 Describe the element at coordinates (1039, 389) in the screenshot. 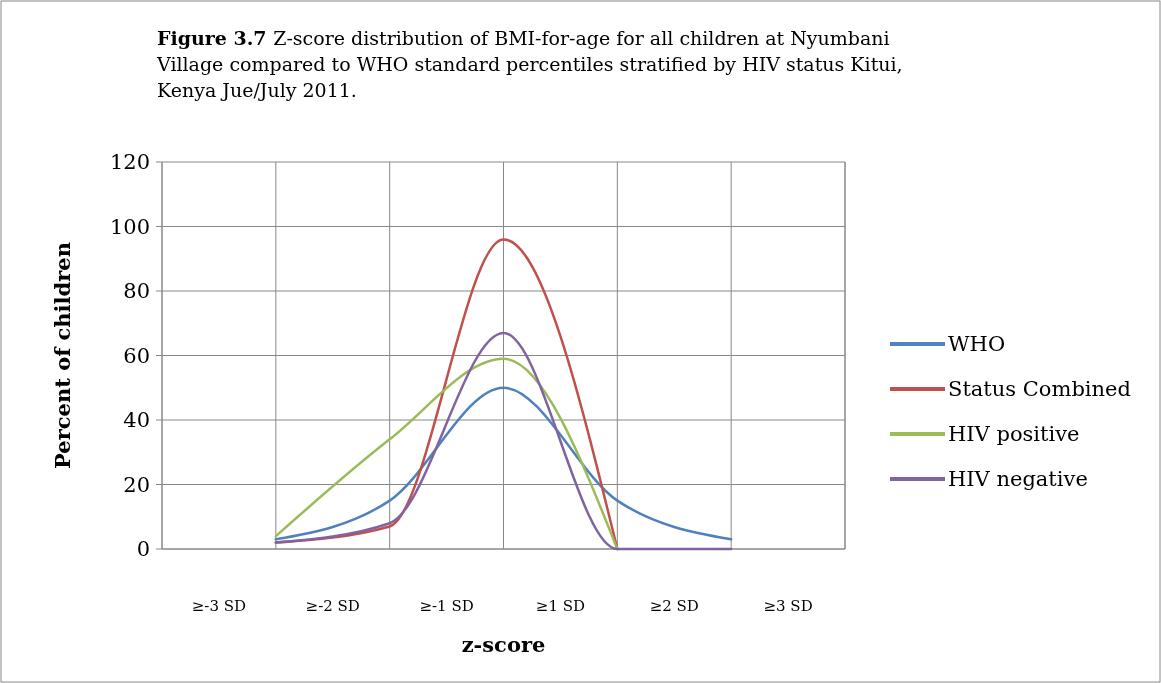

I see `legend-label: Status Combined` at that location.